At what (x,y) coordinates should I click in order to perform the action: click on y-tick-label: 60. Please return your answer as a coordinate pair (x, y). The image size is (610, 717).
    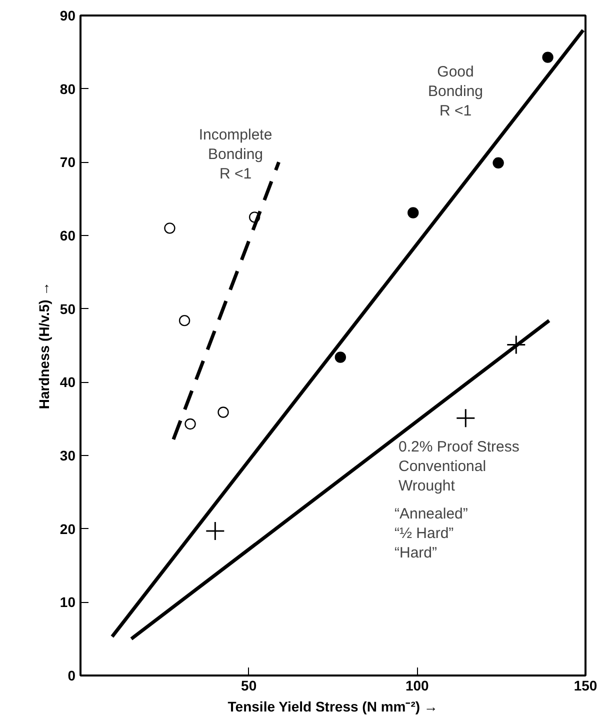
    Looking at the image, I should click on (68, 236).